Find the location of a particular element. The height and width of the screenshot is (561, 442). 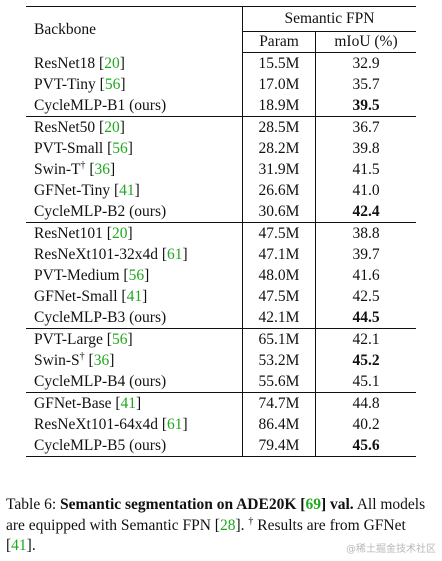

table-row: Swin-T† [36] 31.9M 41.5 is located at coordinates (221, 169).